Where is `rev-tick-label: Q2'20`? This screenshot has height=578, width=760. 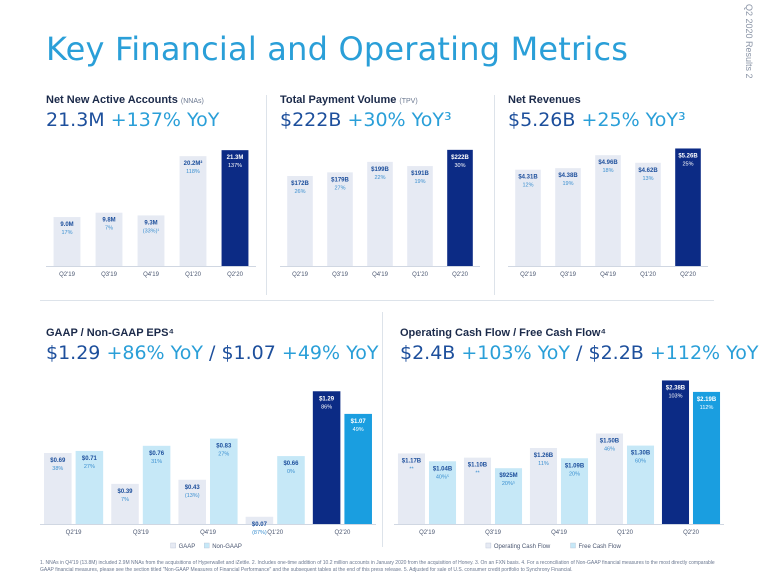
rev-tick-label: Q2'20 is located at coordinates (688, 275).